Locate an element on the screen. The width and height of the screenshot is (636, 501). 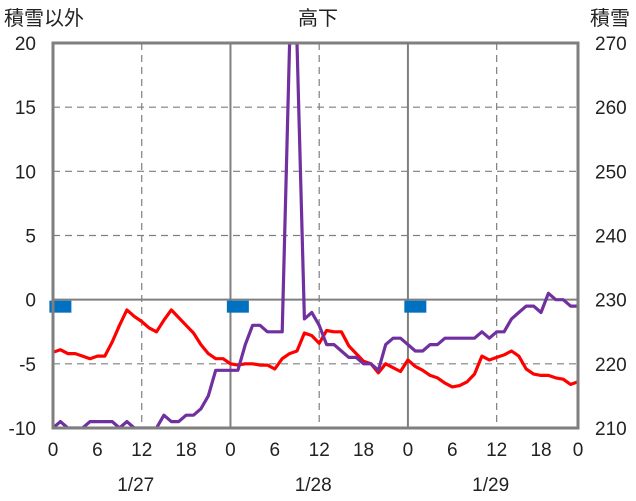
right-y-tick-label: 240 is located at coordinates (611, 237).